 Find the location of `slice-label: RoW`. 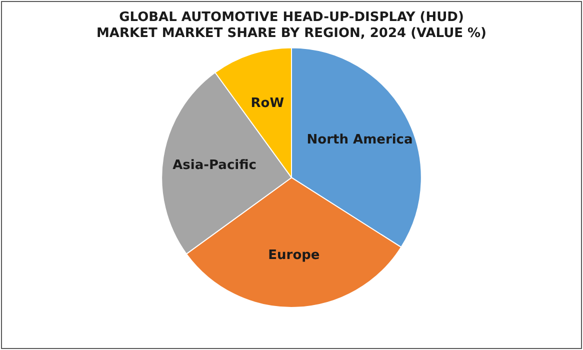

slice-label: RoW is located at coordinates (267, 103).